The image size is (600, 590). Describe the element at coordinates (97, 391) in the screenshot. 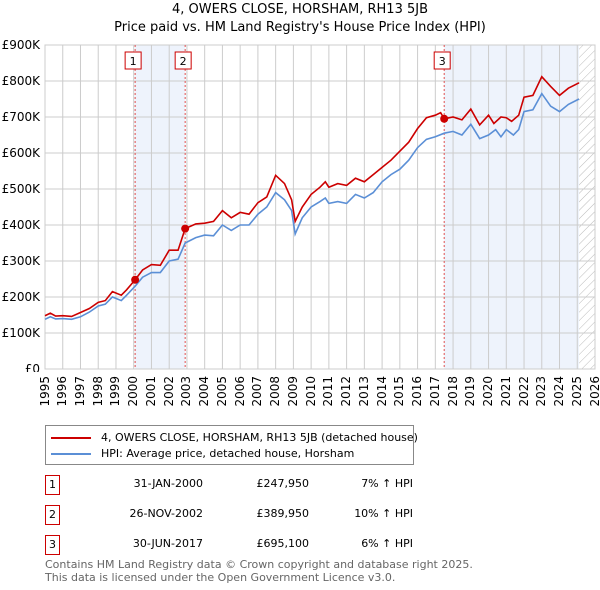

I see `x-tick-label: 1998` at that location.